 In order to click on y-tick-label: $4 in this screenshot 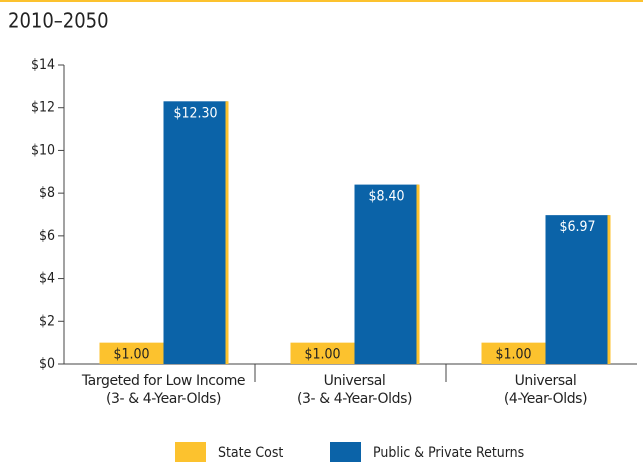, I will do `click(47, 279)`.